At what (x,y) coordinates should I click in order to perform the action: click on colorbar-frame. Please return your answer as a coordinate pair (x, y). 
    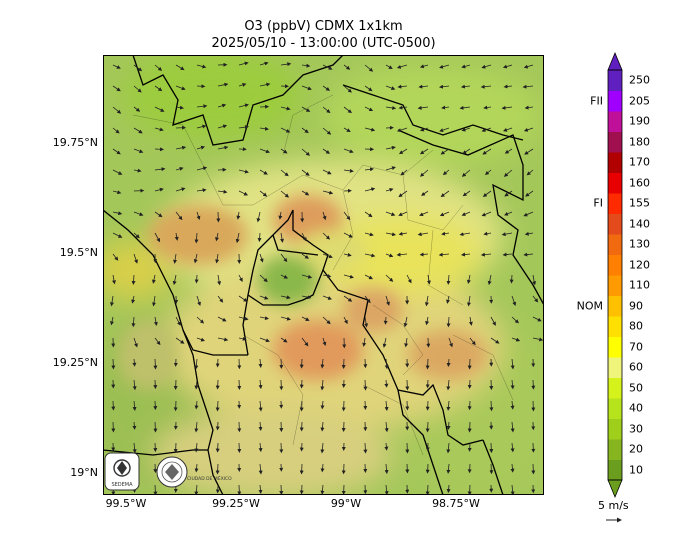
    Looking at the image, I should click on (615, 275).